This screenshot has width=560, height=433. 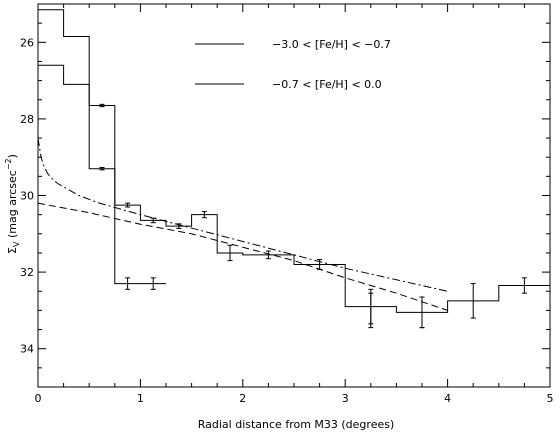 I want to click on legend-label: −3.0 < [Fe/H] < −0.7, so click(x=331, y=44).